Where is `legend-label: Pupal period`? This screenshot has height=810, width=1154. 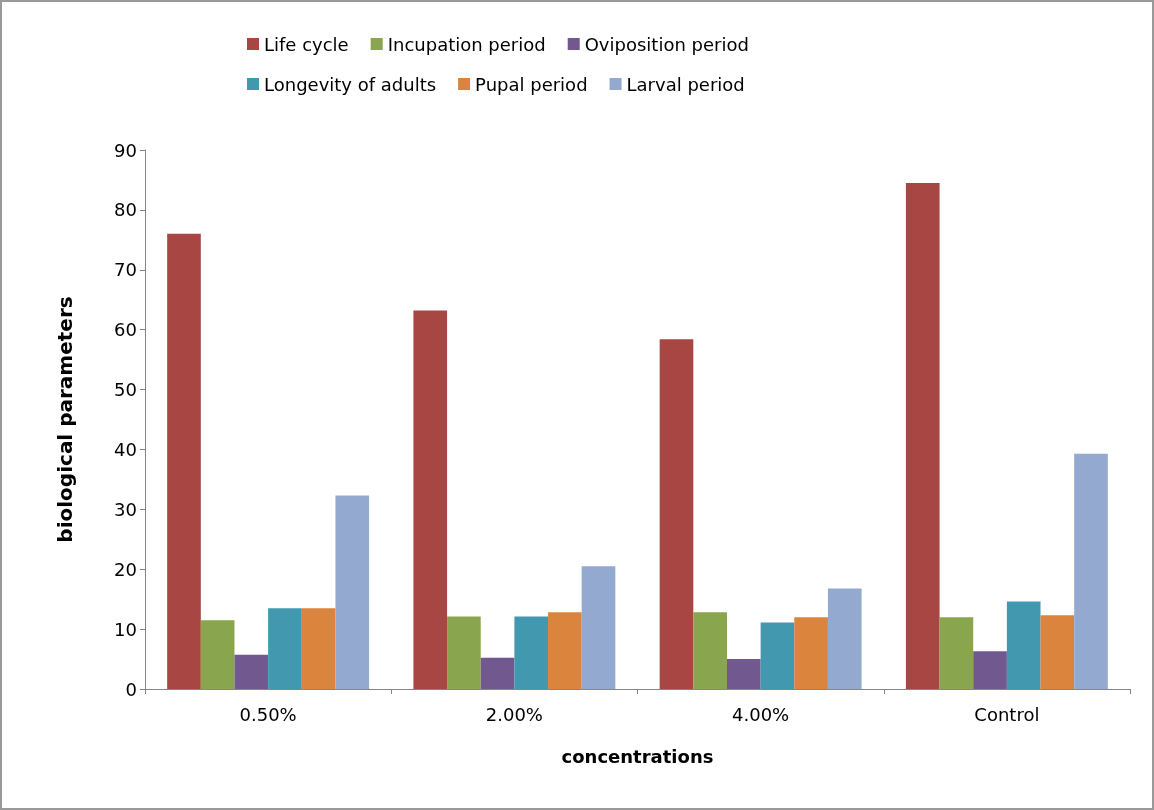
legend-label: Pupal period is located at coordinates (531, 84).